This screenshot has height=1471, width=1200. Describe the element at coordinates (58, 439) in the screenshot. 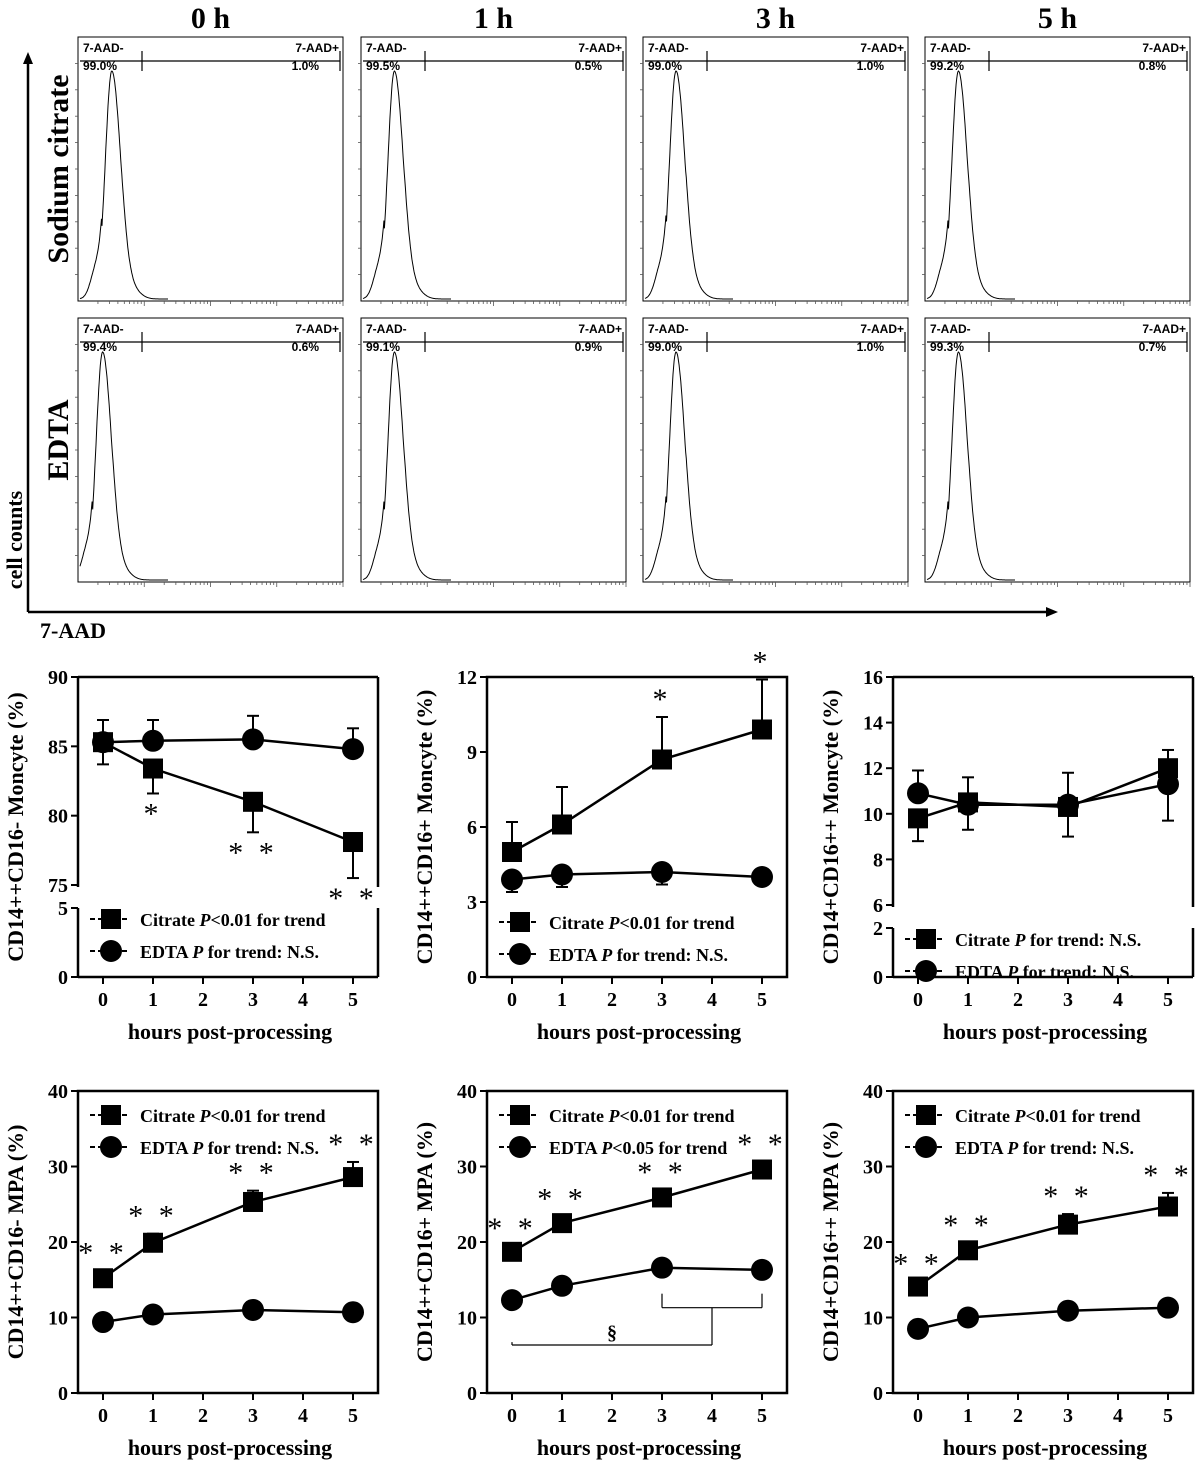

I see `row-label: EDTA` at that location.